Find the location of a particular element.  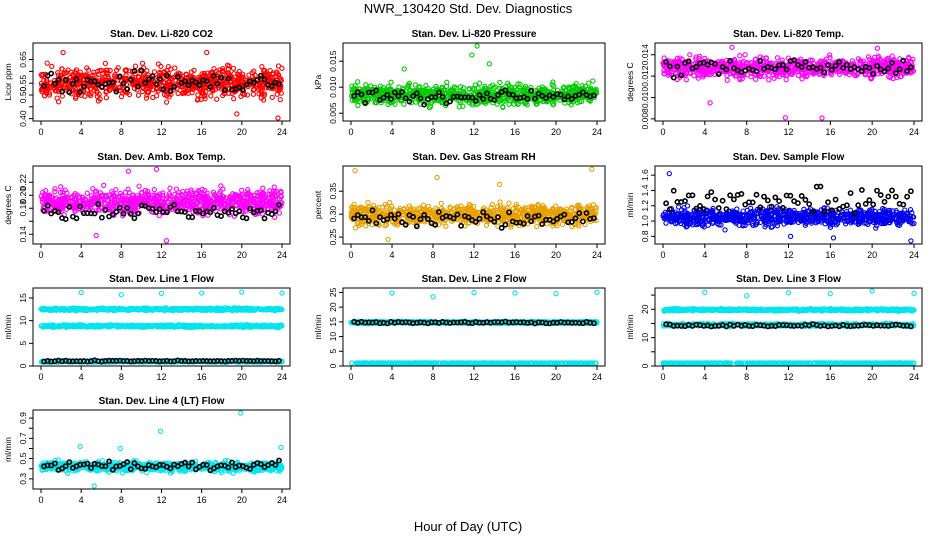

panel-ylabel: kPa is located at coordinates (318, 81).